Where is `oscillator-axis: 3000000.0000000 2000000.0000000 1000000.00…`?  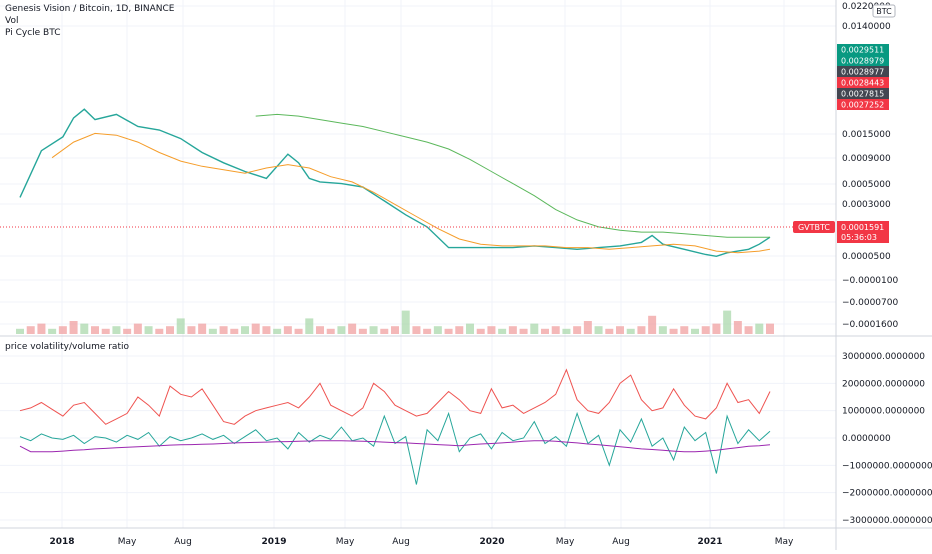 oscillator-axis: 3000000.0000000 2000000.0000000 1000000.00… is located at coordinates (887, 439).